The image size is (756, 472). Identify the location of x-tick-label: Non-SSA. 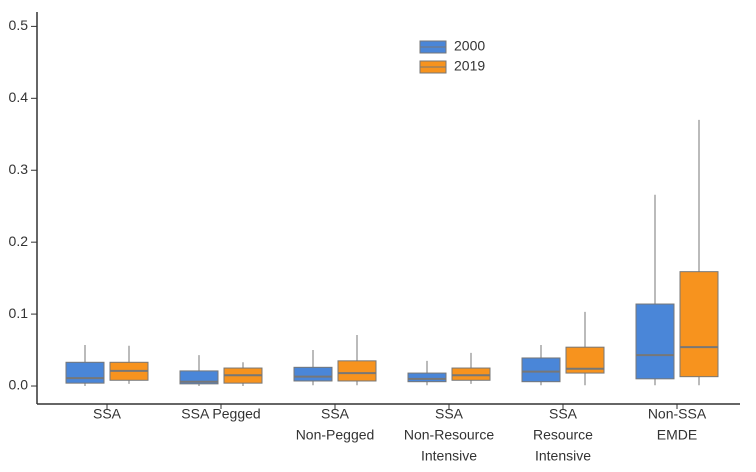
(677, 414).